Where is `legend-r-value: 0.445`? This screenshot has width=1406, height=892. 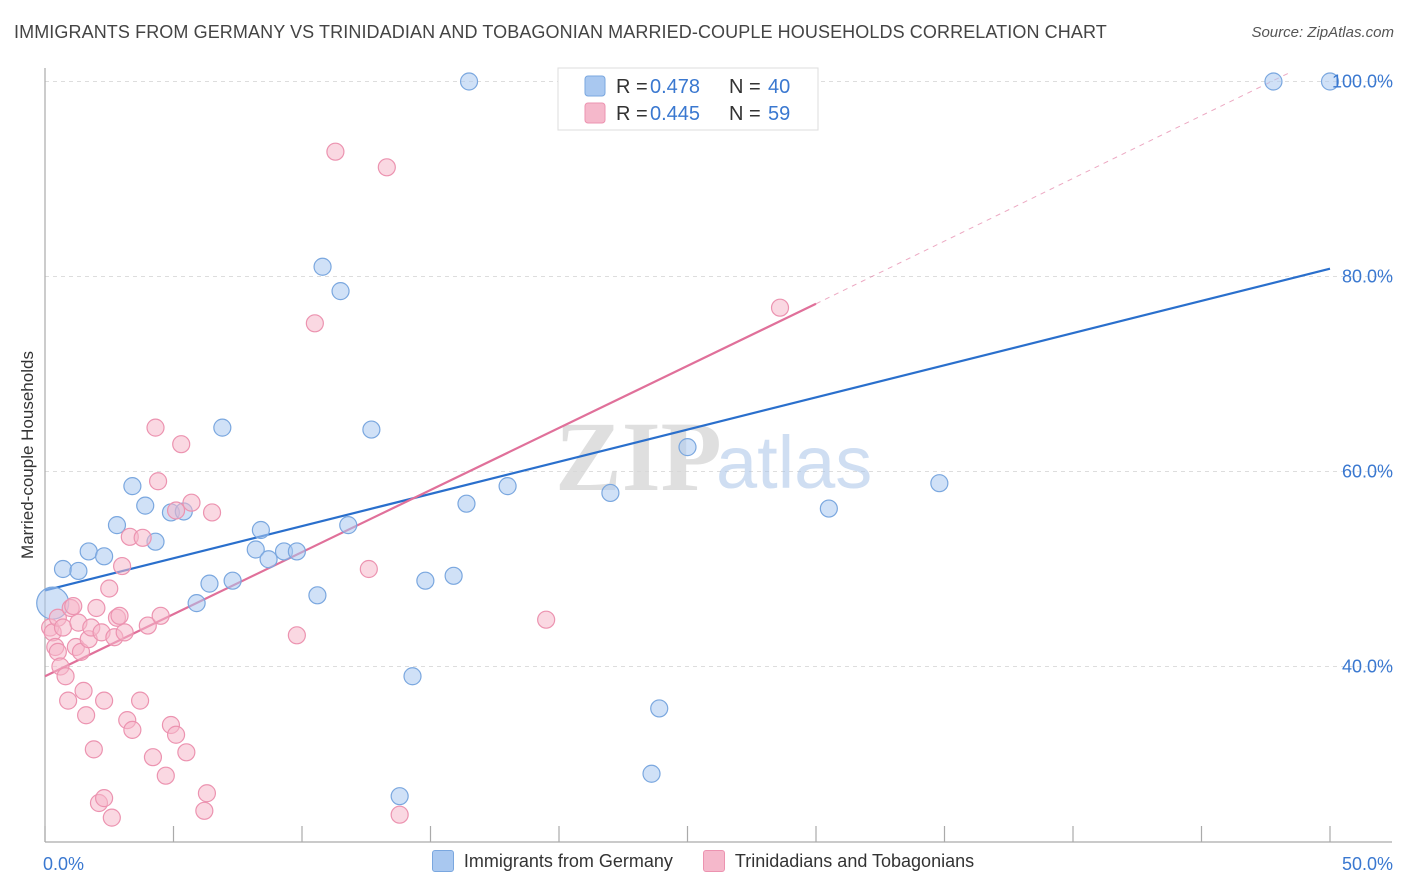
legend-r-value: 0.445 is located at coordinates (675, 114).